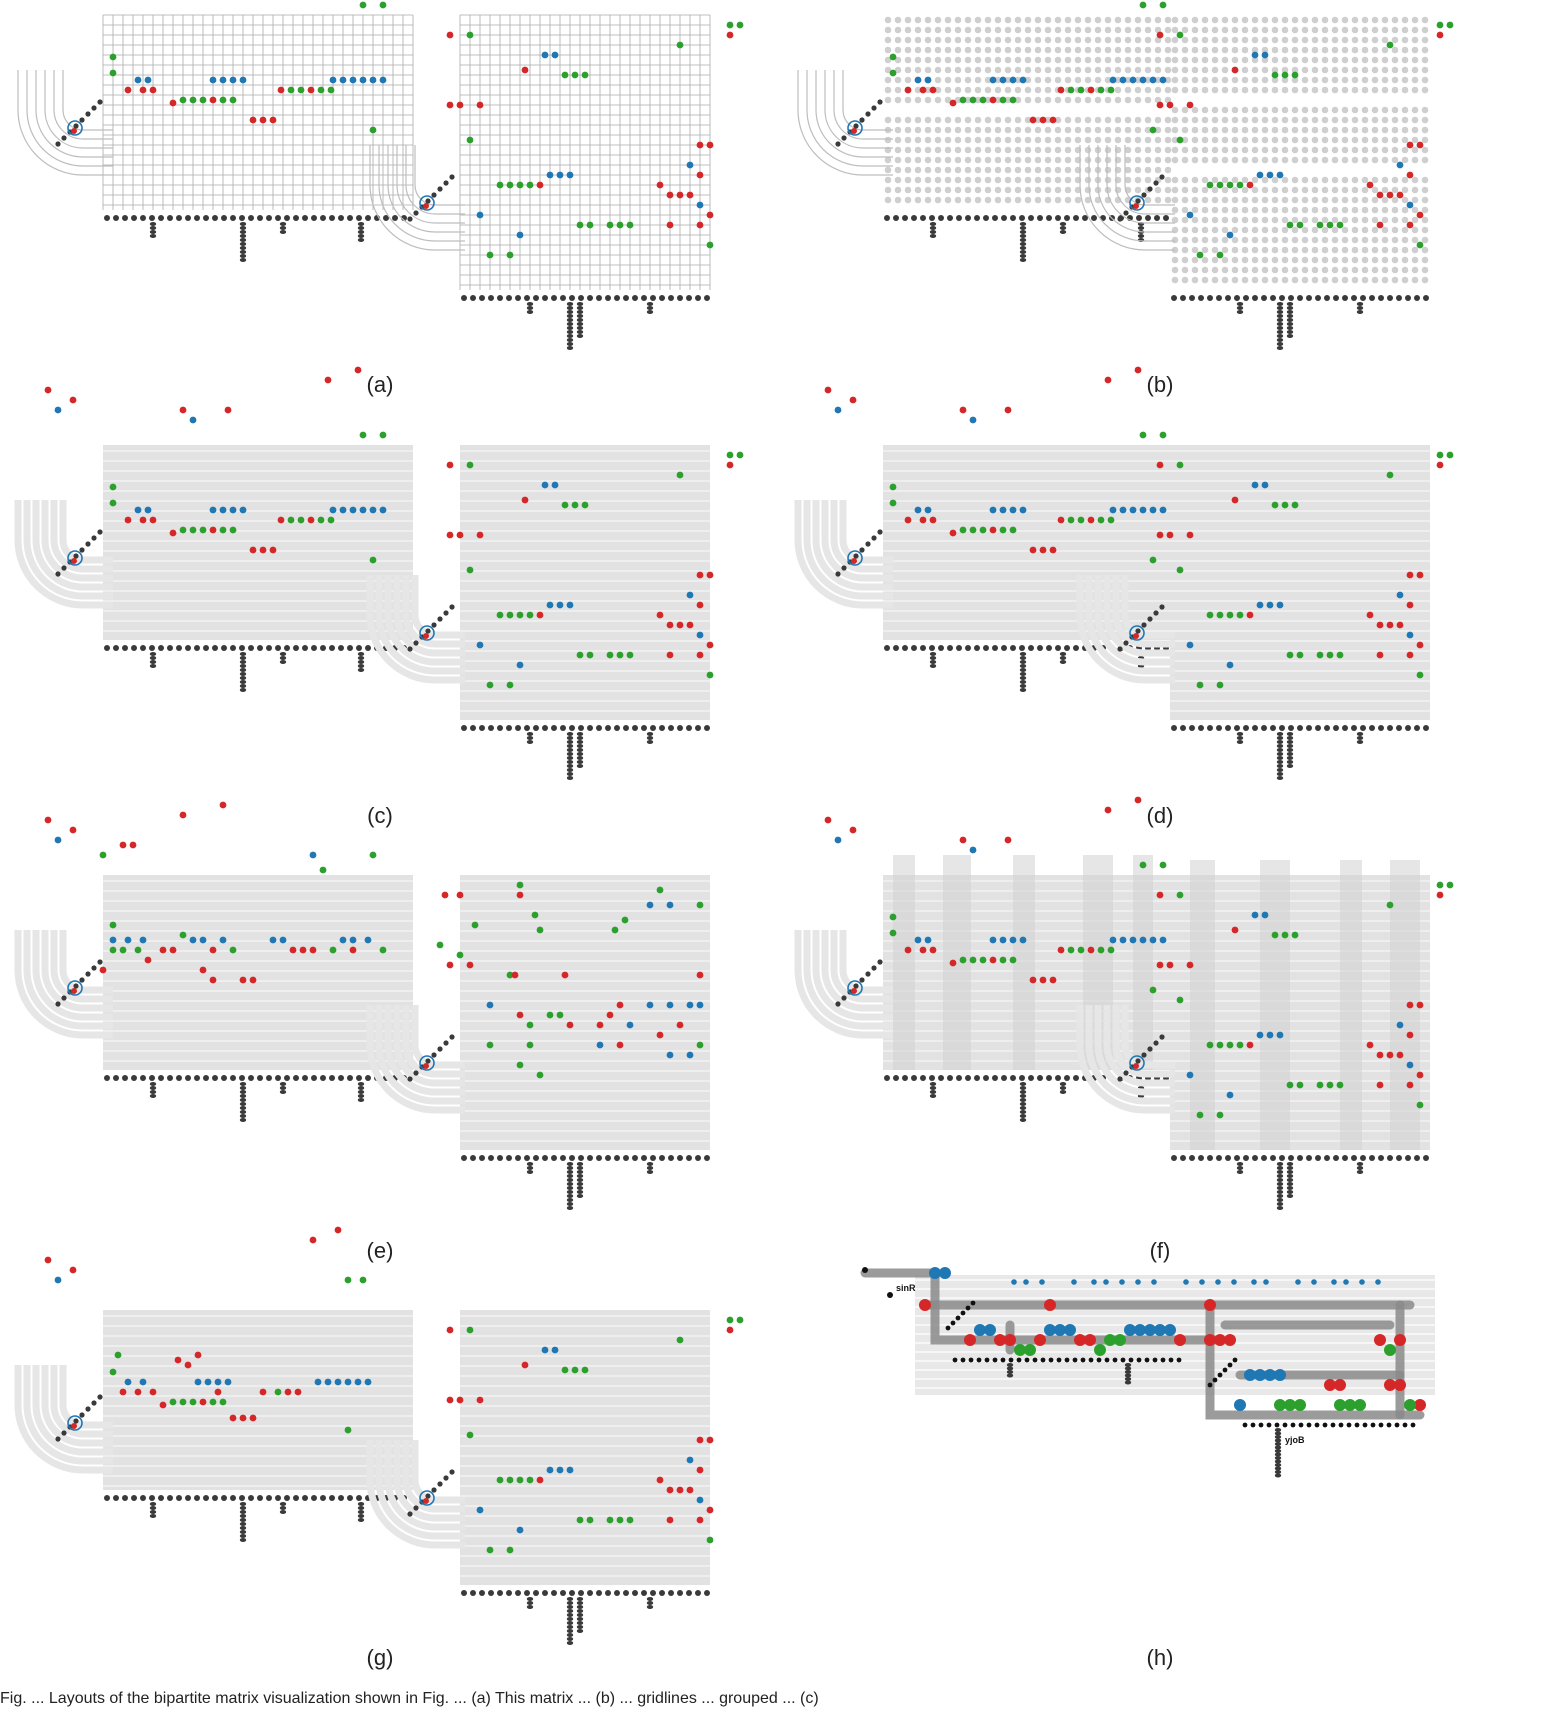  I want to click on arc-connector-icon, so click(863, 105).